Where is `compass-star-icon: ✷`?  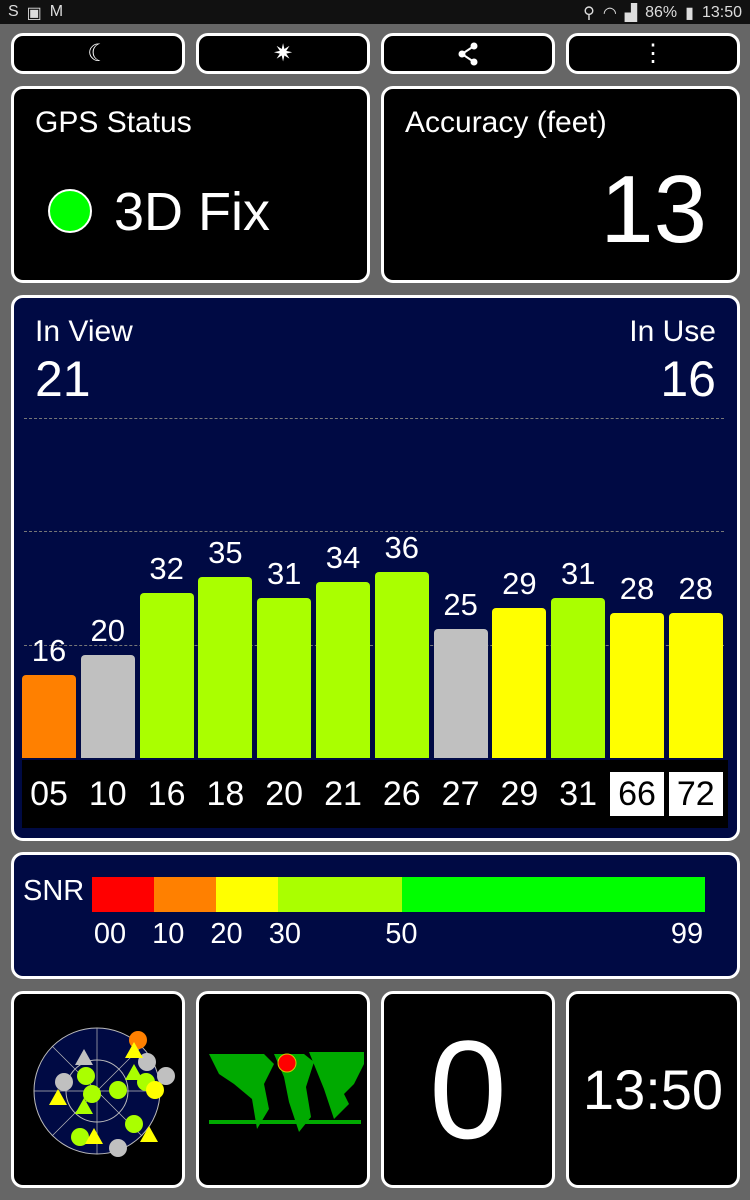
compass-star-icon: ✷ is located at coordinates (283, 53).